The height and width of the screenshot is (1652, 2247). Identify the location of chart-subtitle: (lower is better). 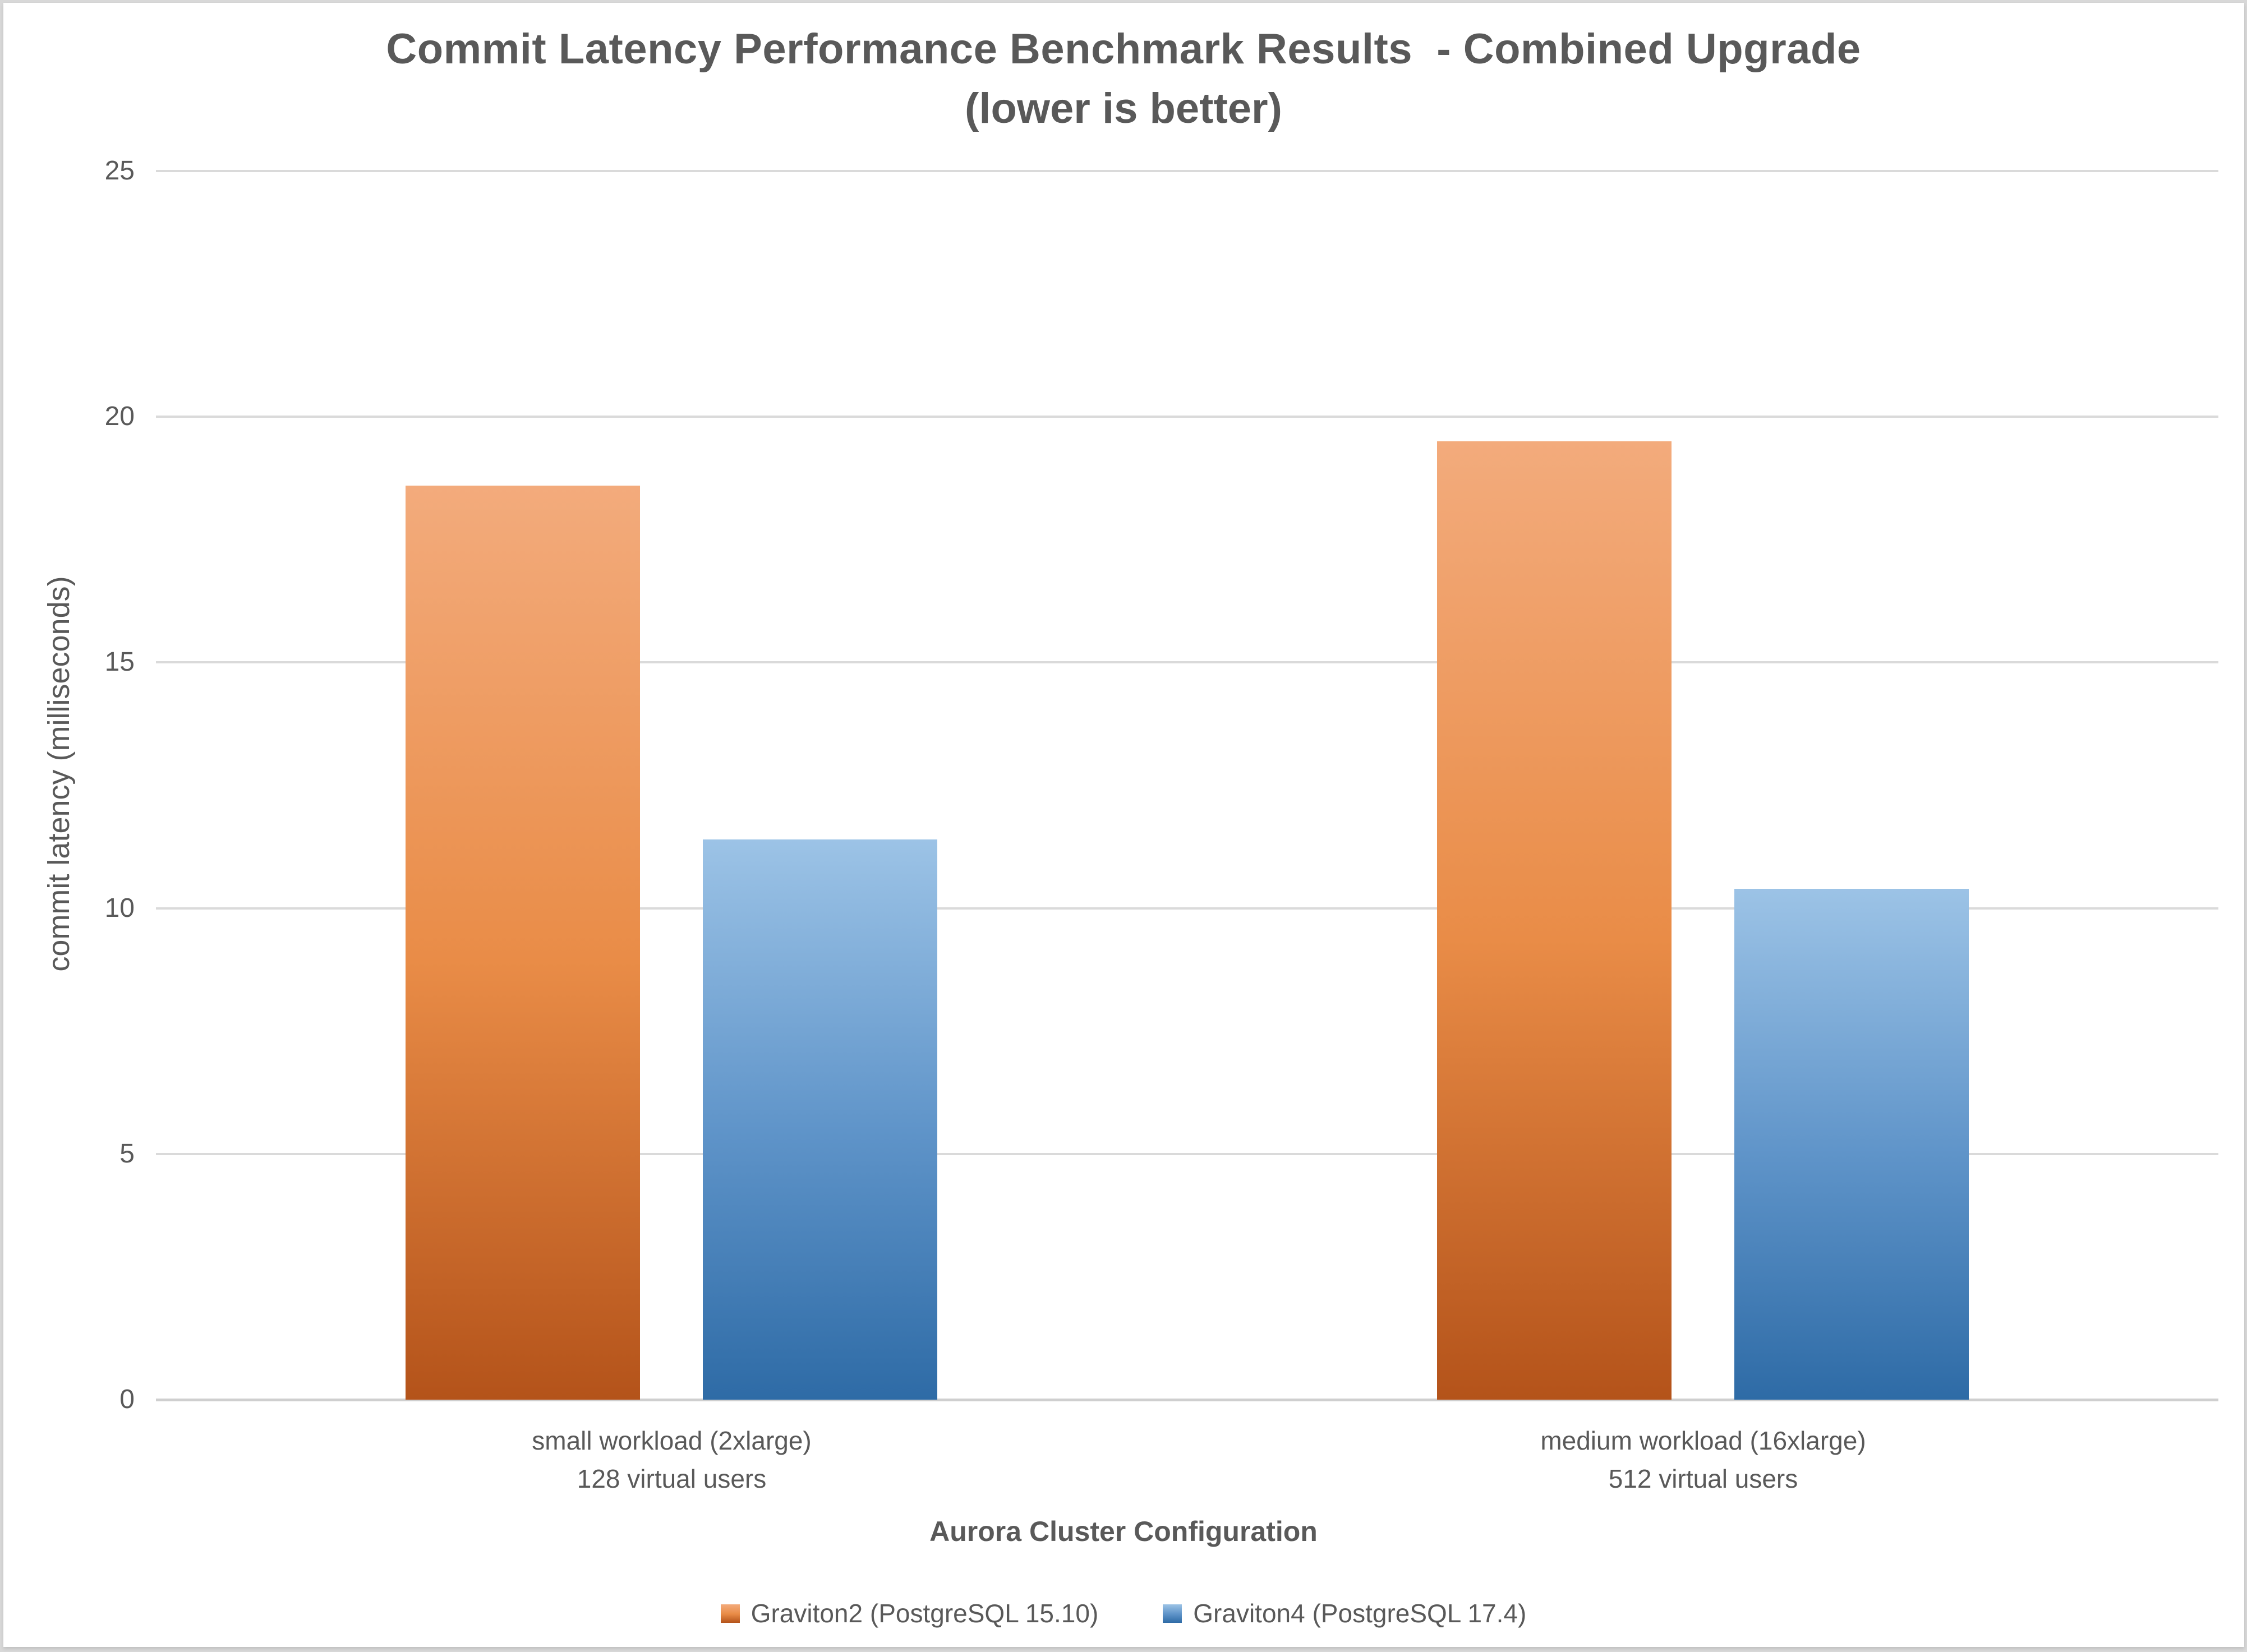
(1123, 108).